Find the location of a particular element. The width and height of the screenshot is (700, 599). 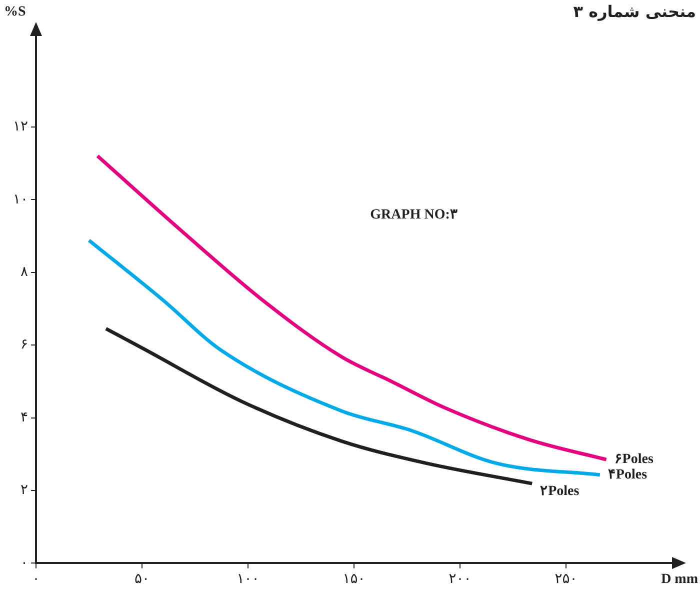

x-tick-label: ۲۰۰ is located at coordinates (460, 579).